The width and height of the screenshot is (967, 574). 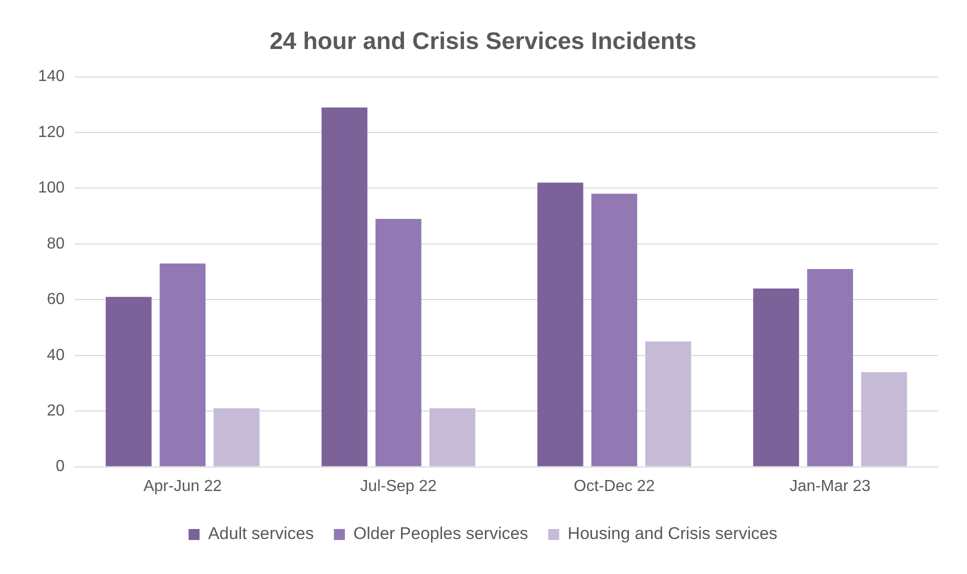 What do you see at coordinates (55, 355) in the screenshot?
I see `y-tick-label: 40` at bounding box center [55, 355].